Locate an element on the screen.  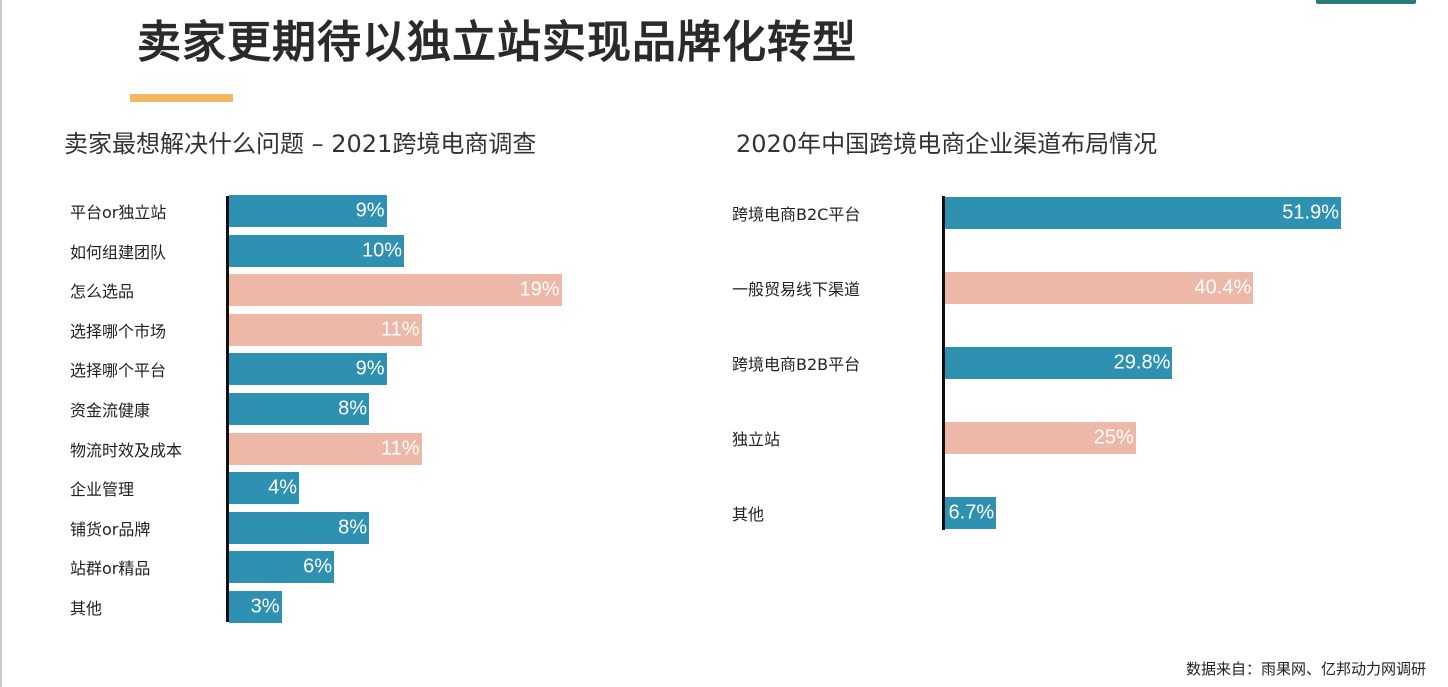
category-label: 物流时效及成本 is located at coordinates (126, 450).